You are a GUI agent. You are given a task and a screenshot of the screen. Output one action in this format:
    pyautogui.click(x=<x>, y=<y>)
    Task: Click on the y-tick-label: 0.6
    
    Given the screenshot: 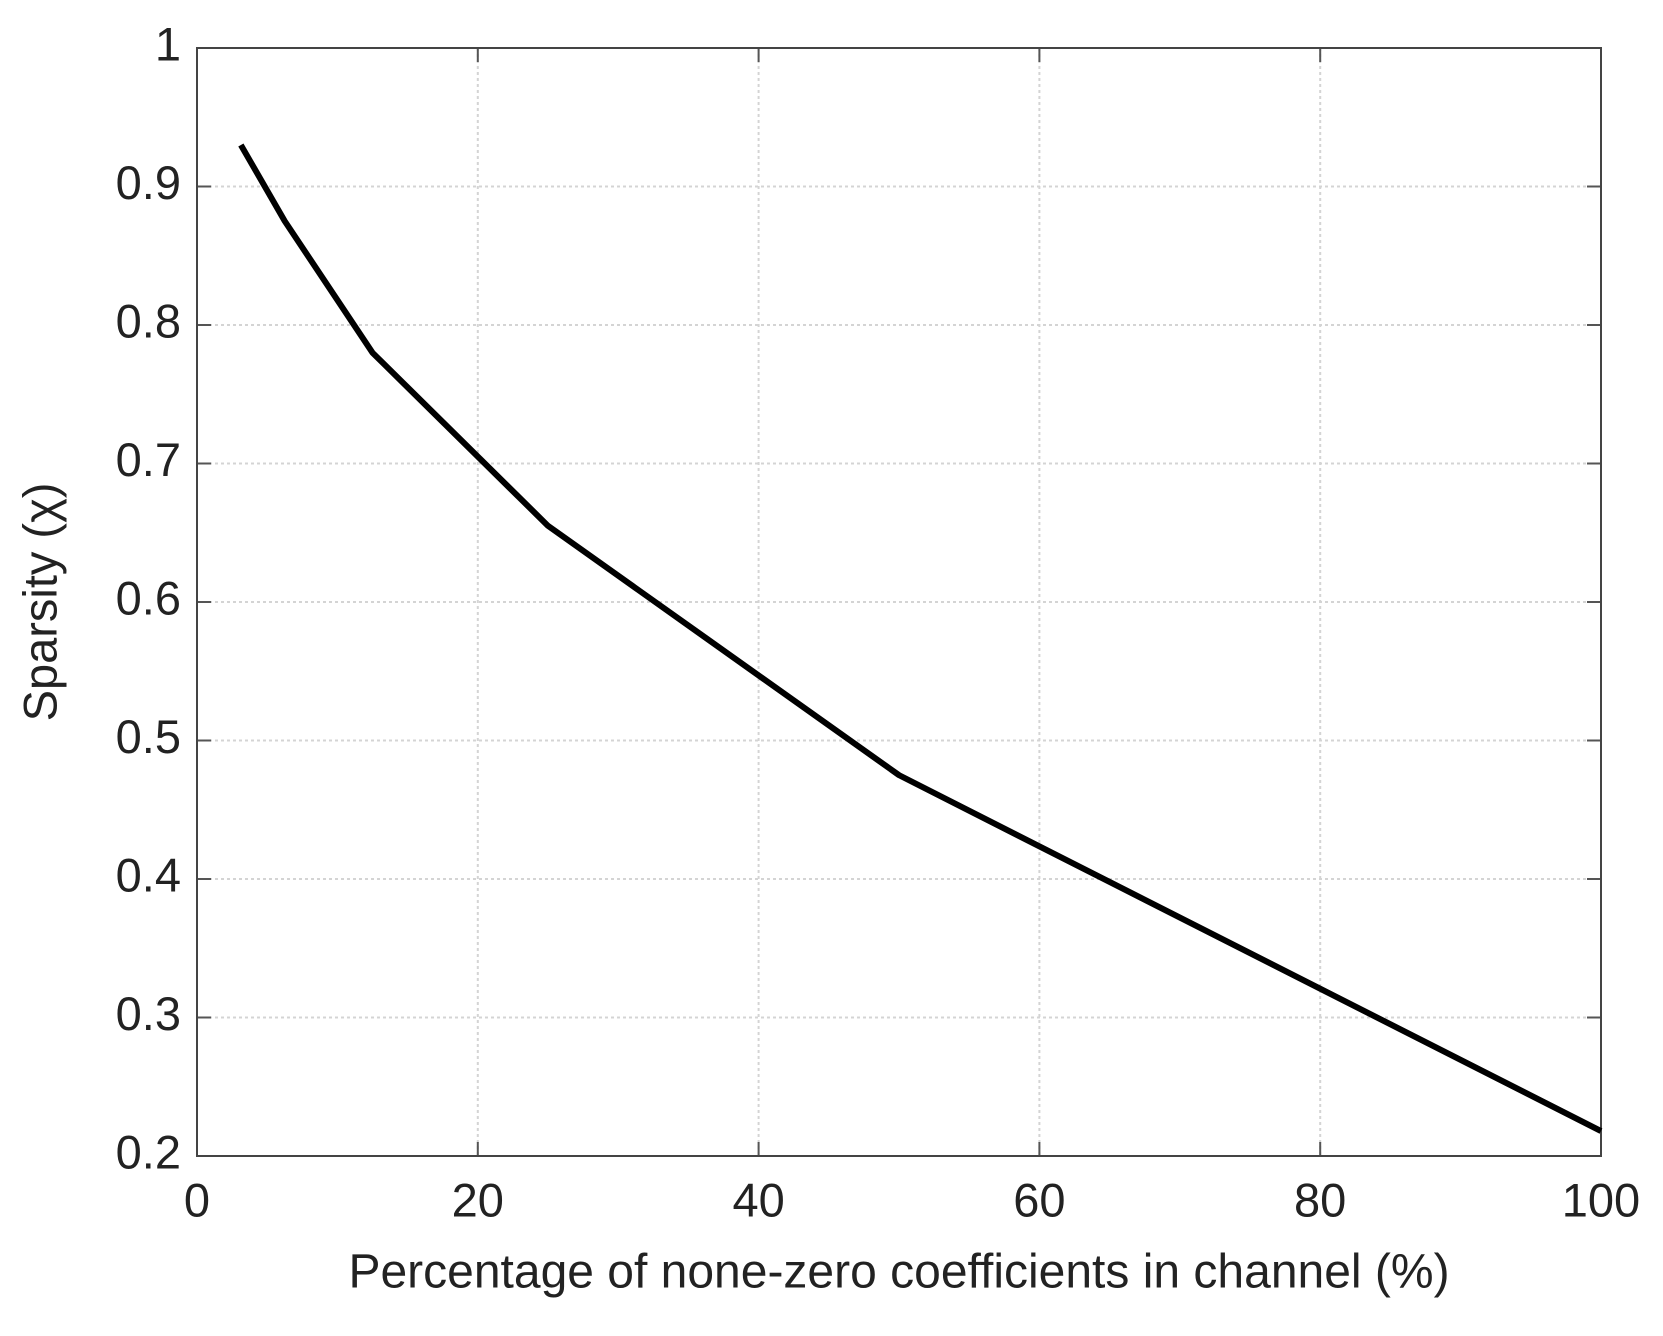 What is the action you would take?
    pyautogui.click(x=148, y=597)
    